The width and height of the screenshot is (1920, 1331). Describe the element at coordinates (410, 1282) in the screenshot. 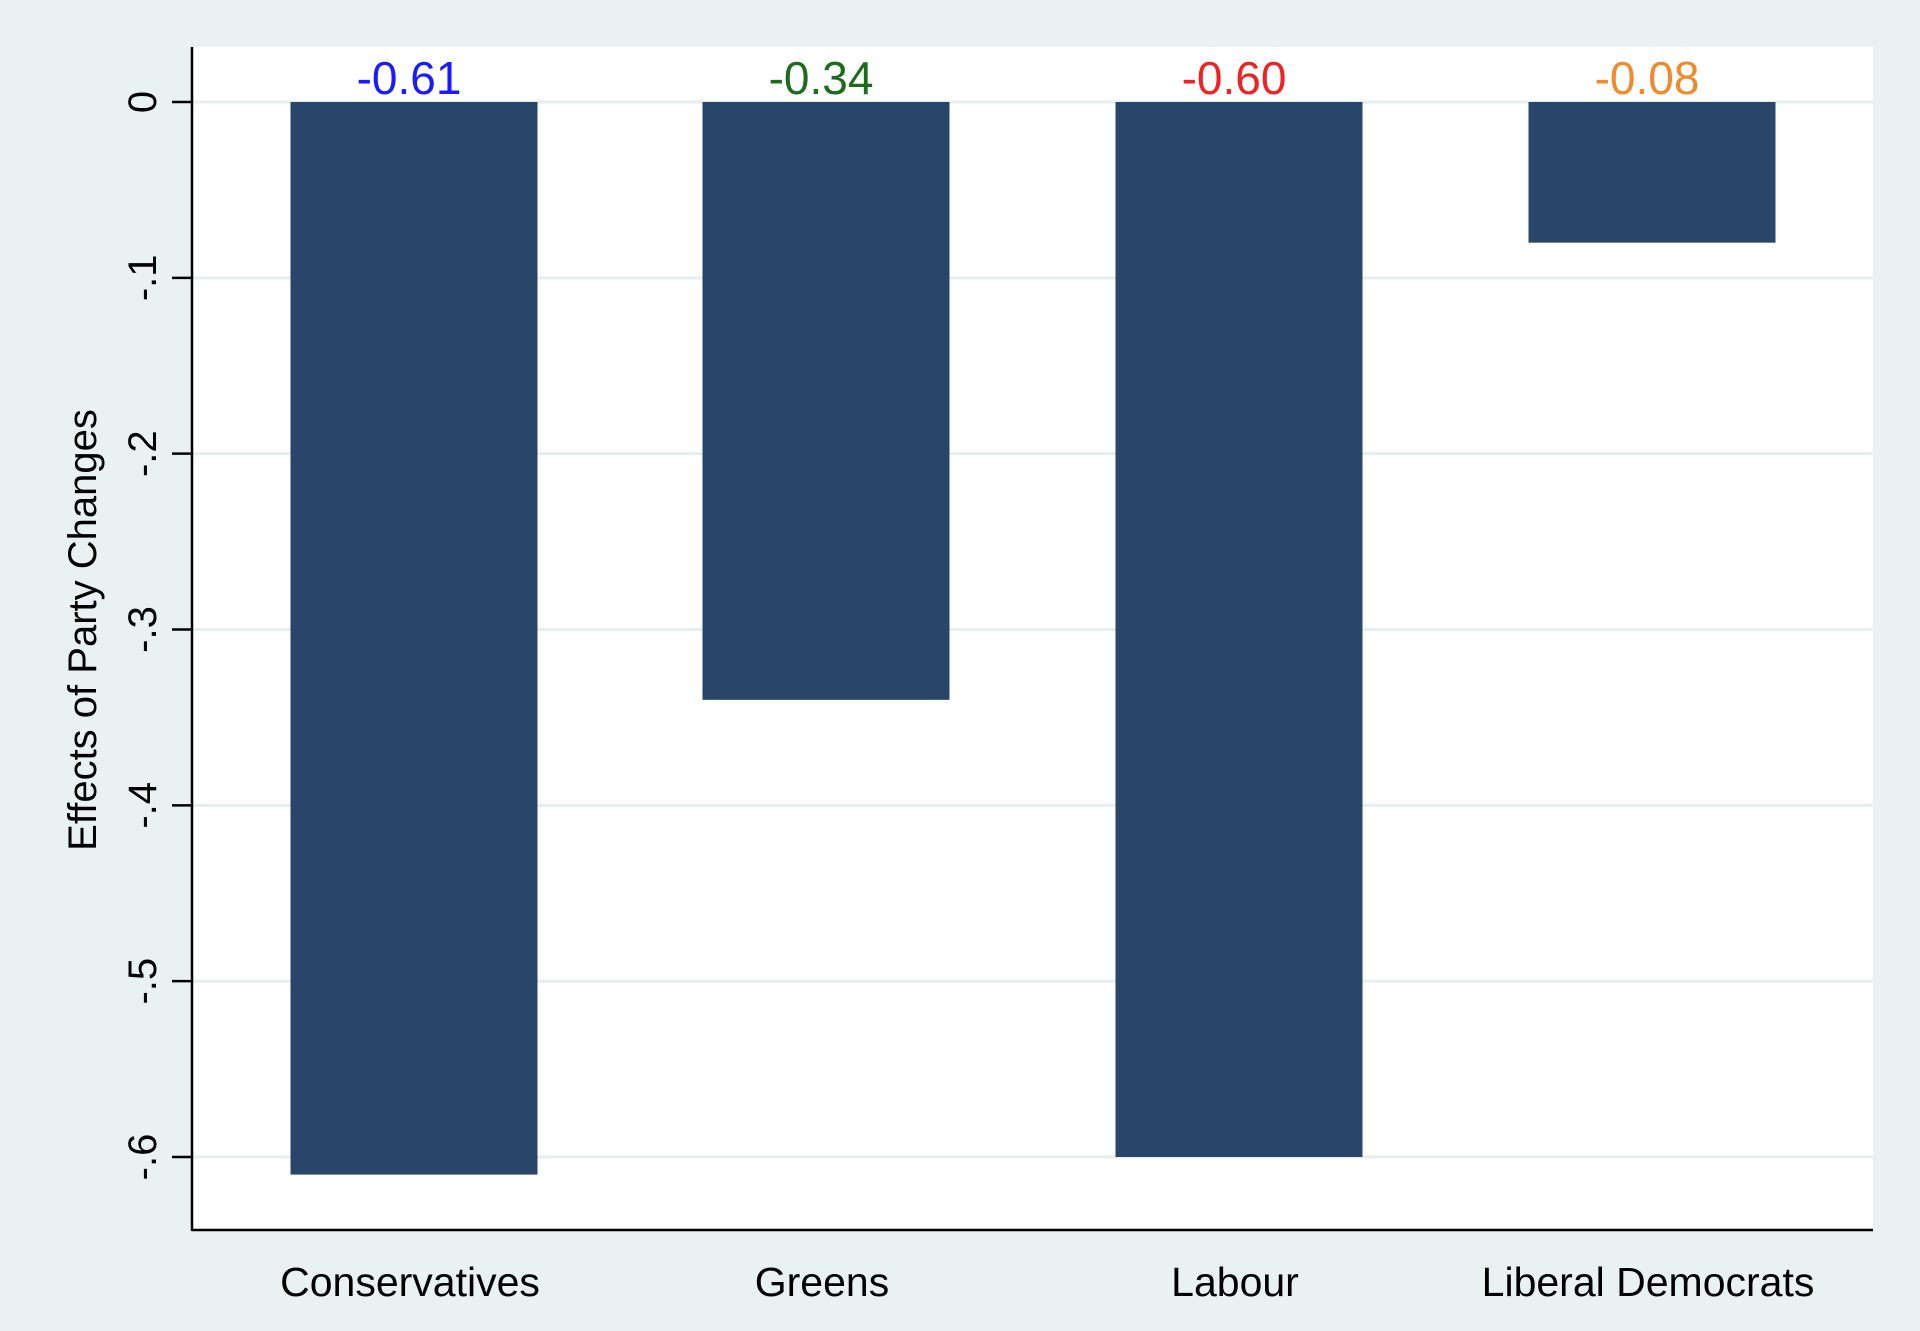

I see `x-tick-label: Conservatives` at that location.